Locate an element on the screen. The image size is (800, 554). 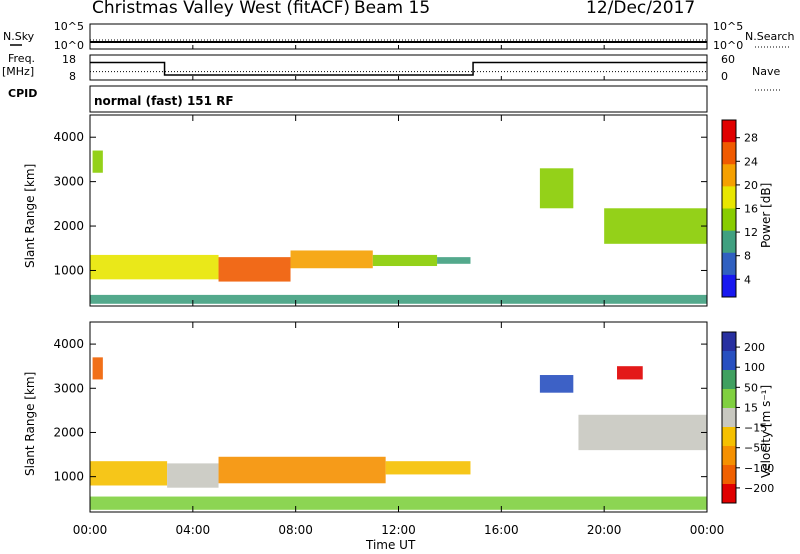
x-tick-label: 16:00 is located at coordinates (501, 530).